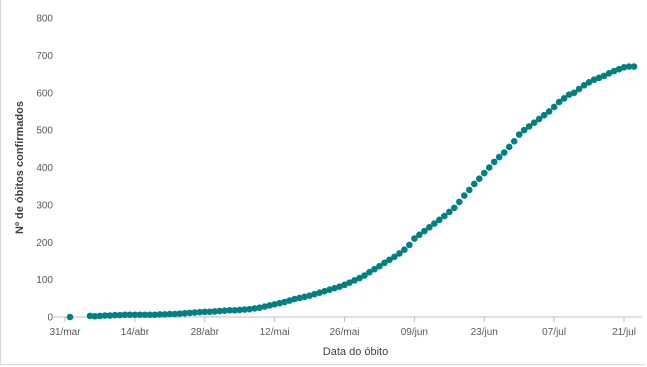 This screenshot has height=367, width=647. Describe the element at coordinates (554, 332) in the screenshot. I see `x-tick-label: 07/jul` at that location.